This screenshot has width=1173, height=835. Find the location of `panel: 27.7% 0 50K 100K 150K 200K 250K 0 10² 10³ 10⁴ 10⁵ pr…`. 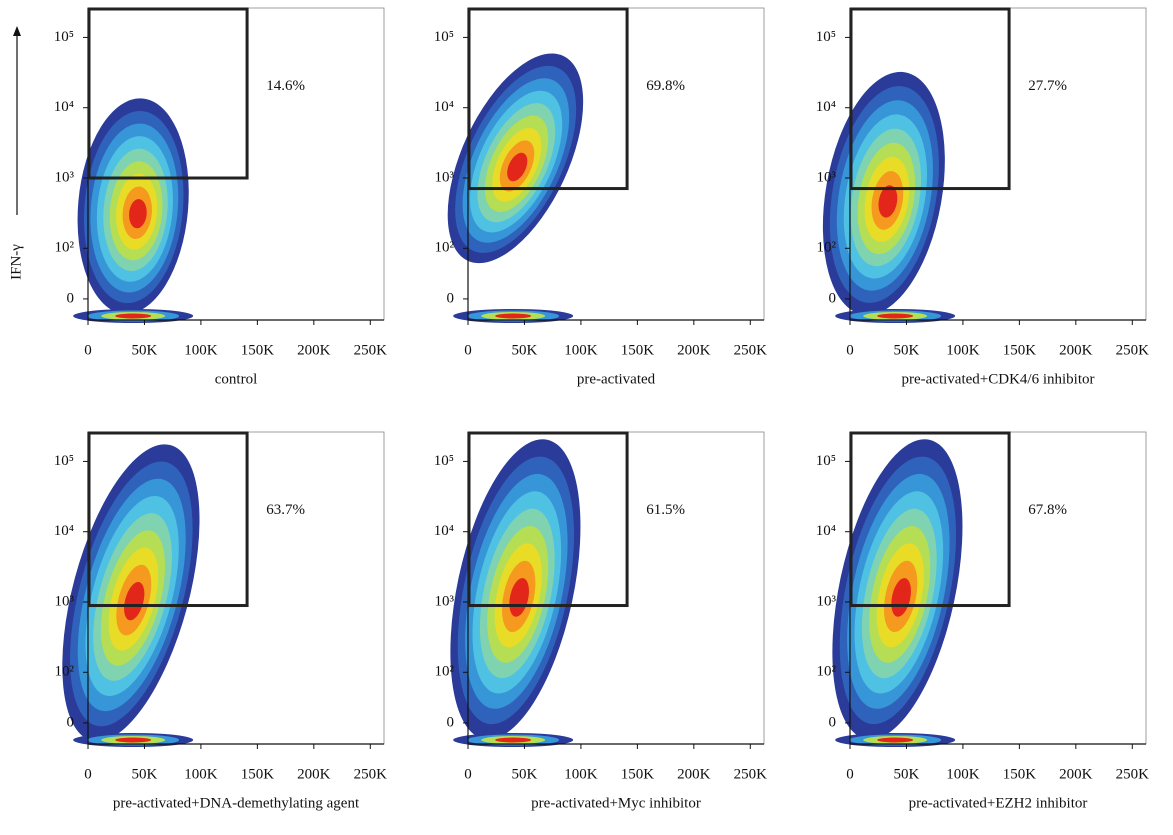

panel: 27.7% 0 50K 100K 150K 200K 250K 0 10² 10³ 10⁴ 10⁵ pr… is located at coordinates (983, 197).